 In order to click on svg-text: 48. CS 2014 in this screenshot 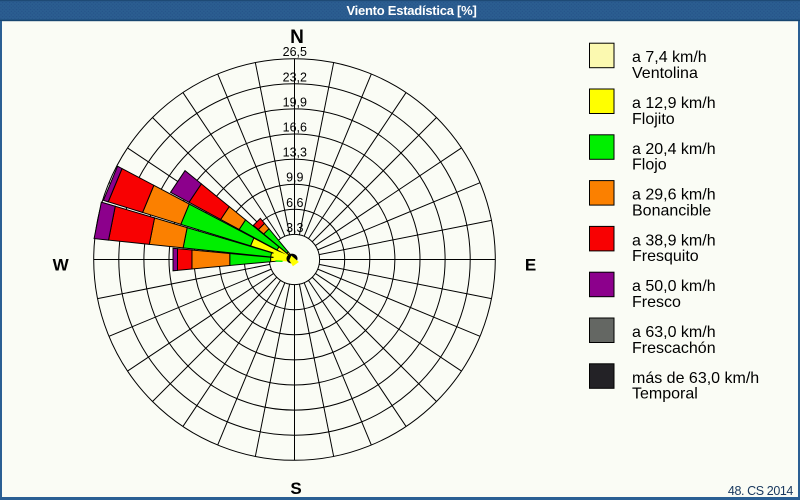, I will do `click(761, 491)`.